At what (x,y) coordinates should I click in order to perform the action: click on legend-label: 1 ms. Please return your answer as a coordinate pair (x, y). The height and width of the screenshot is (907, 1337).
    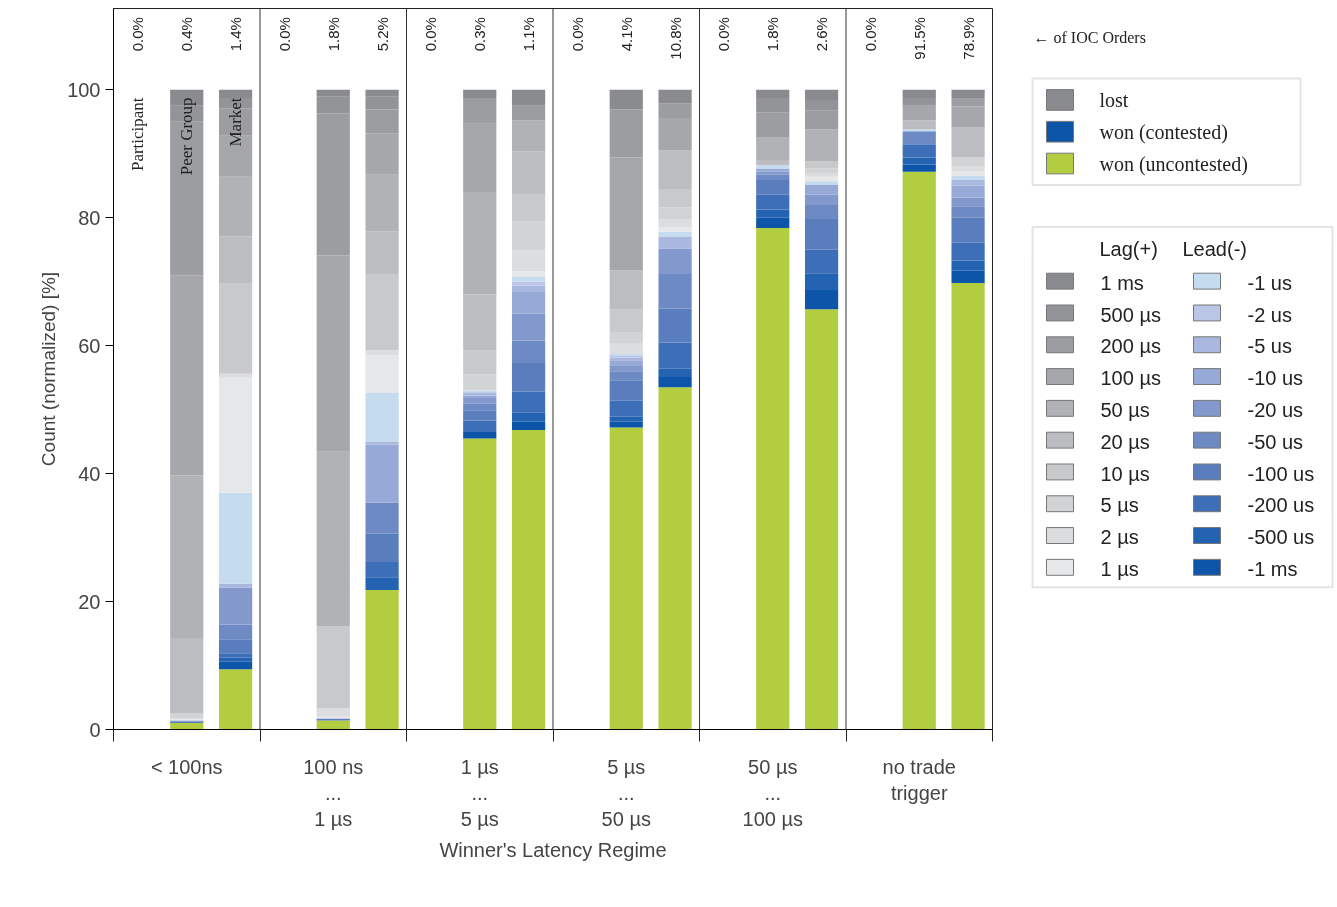
    Looking at the image, I should click on (1122, 282).